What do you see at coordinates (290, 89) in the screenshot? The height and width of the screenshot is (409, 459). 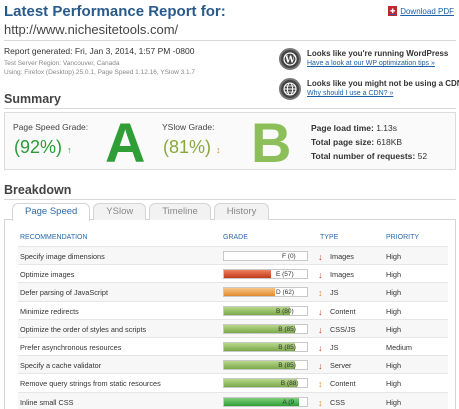 I see `globe-icon` at bounding box center [290, 89].